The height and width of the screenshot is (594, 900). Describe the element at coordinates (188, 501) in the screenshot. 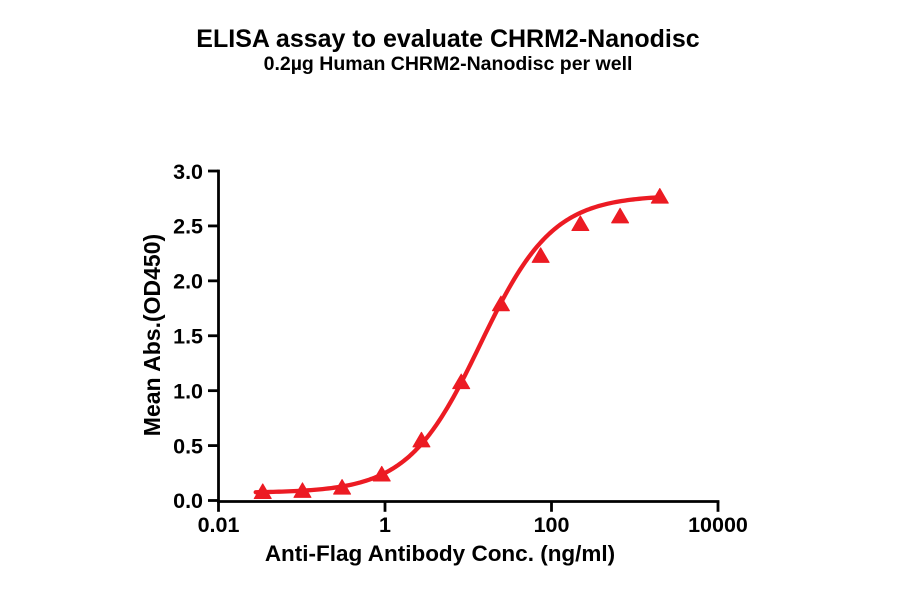

I see `y-tick-label: 0.0` at that location.